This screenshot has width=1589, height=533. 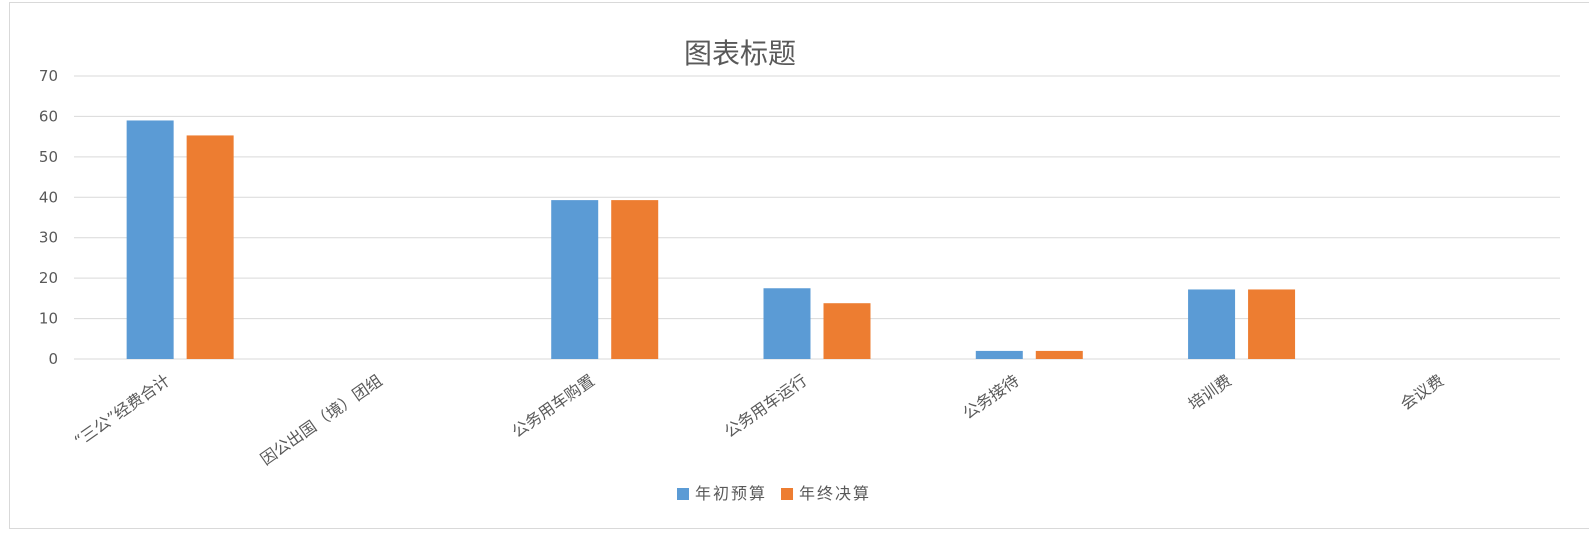 What do you see at coordinates (48, 278) in the screenshot?
I see `y-tick-label: 20` at bounding box center [48, 278].